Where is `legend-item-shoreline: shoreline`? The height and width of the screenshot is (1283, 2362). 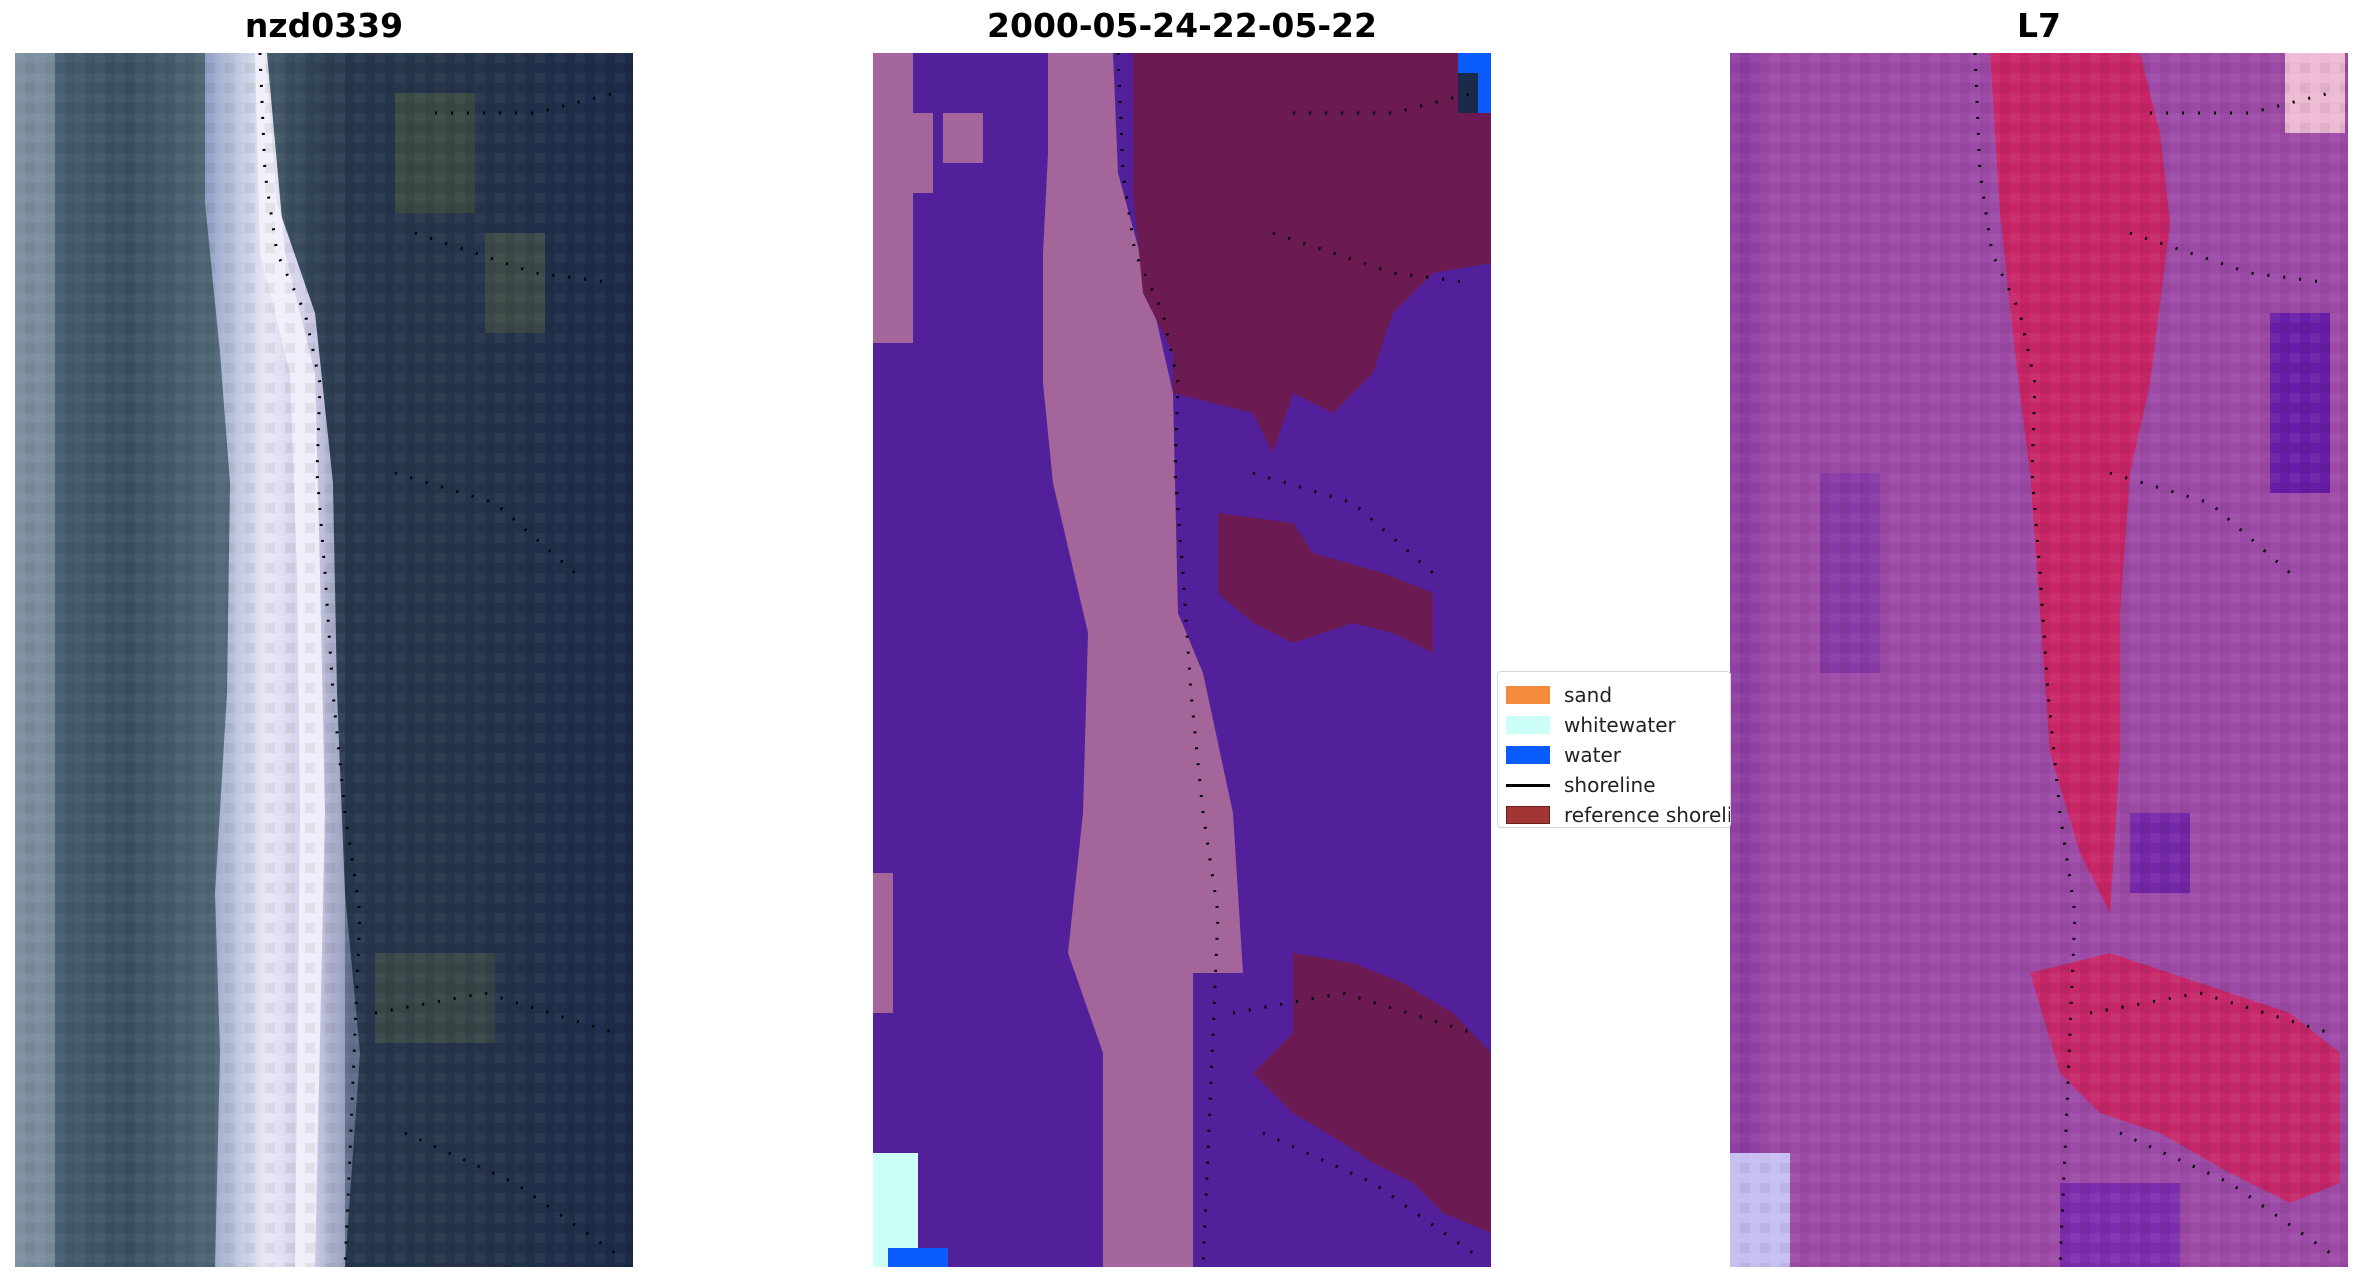 legend-item-shoreline: shoreline is located at coordinates (1581, 785).